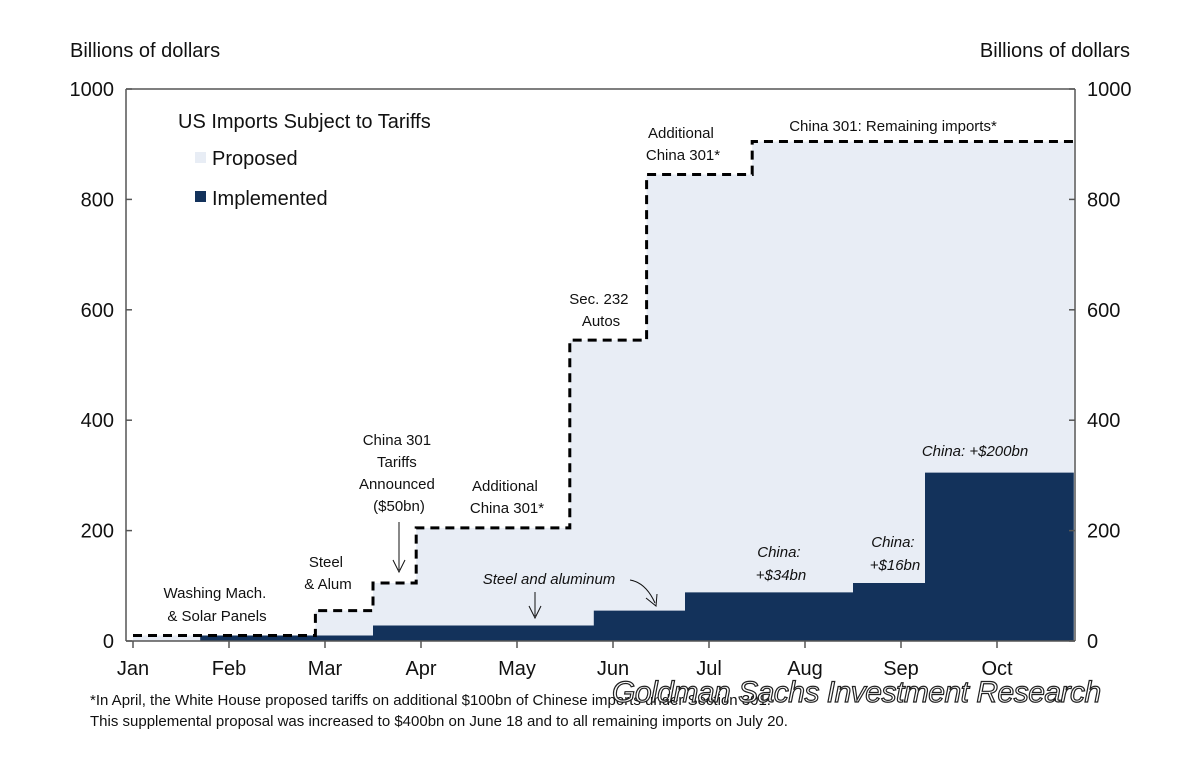 The image size is (1200, 758). What do you see at coordinates (97, 532) in the screenshot?
I see `y-tick-label-left-200: 200` at bounding box center [97, 532].